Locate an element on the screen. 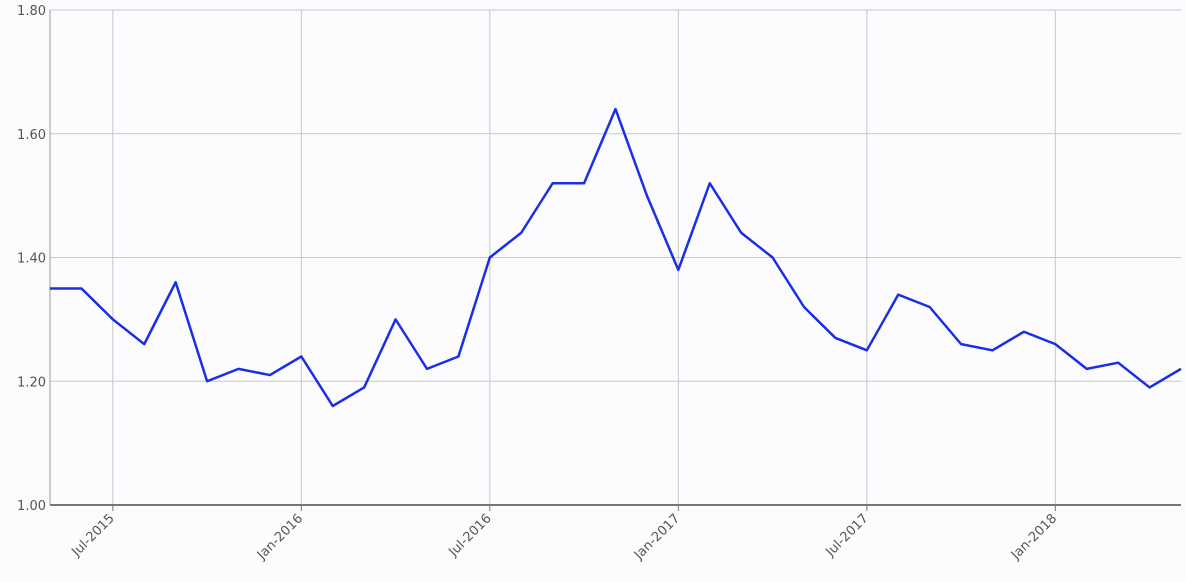  y-tick-label: 1.40 is located at coordinates (31, 259).